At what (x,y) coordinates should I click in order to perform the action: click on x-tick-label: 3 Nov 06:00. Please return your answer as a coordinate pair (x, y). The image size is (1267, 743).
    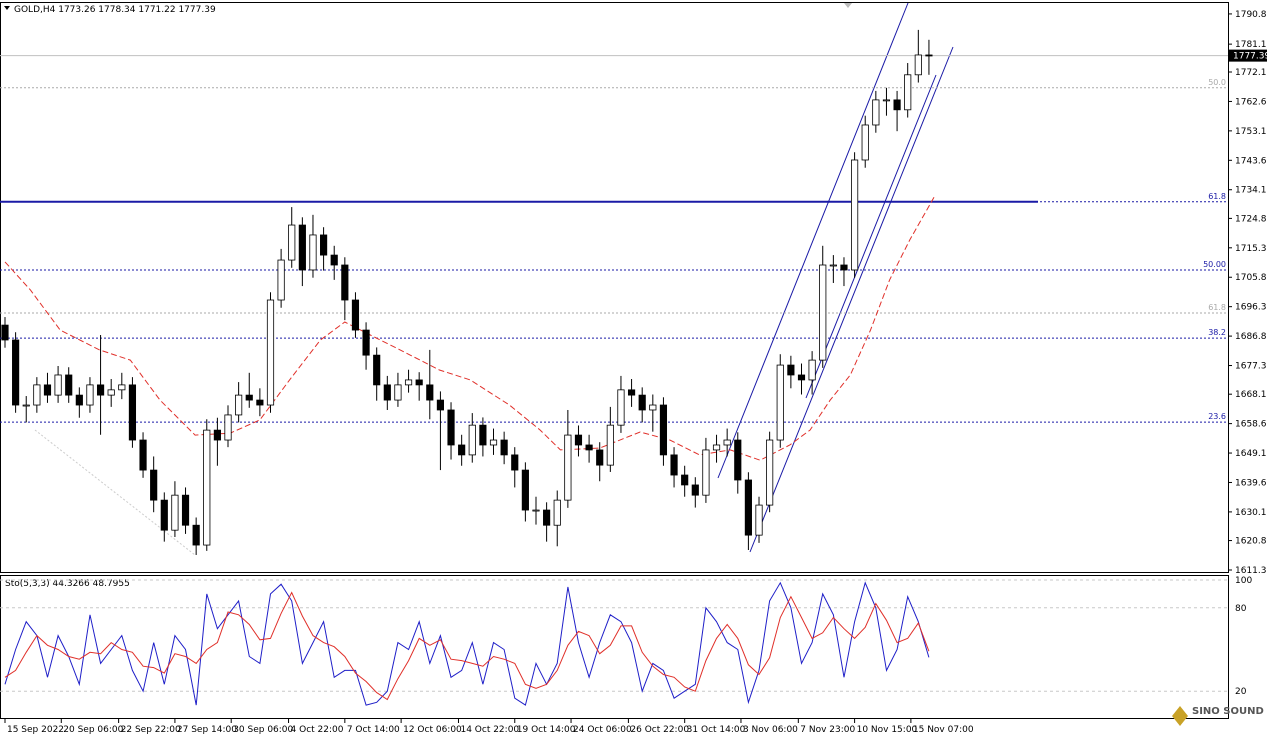
    Looking at the image, I should click on (770, 730).